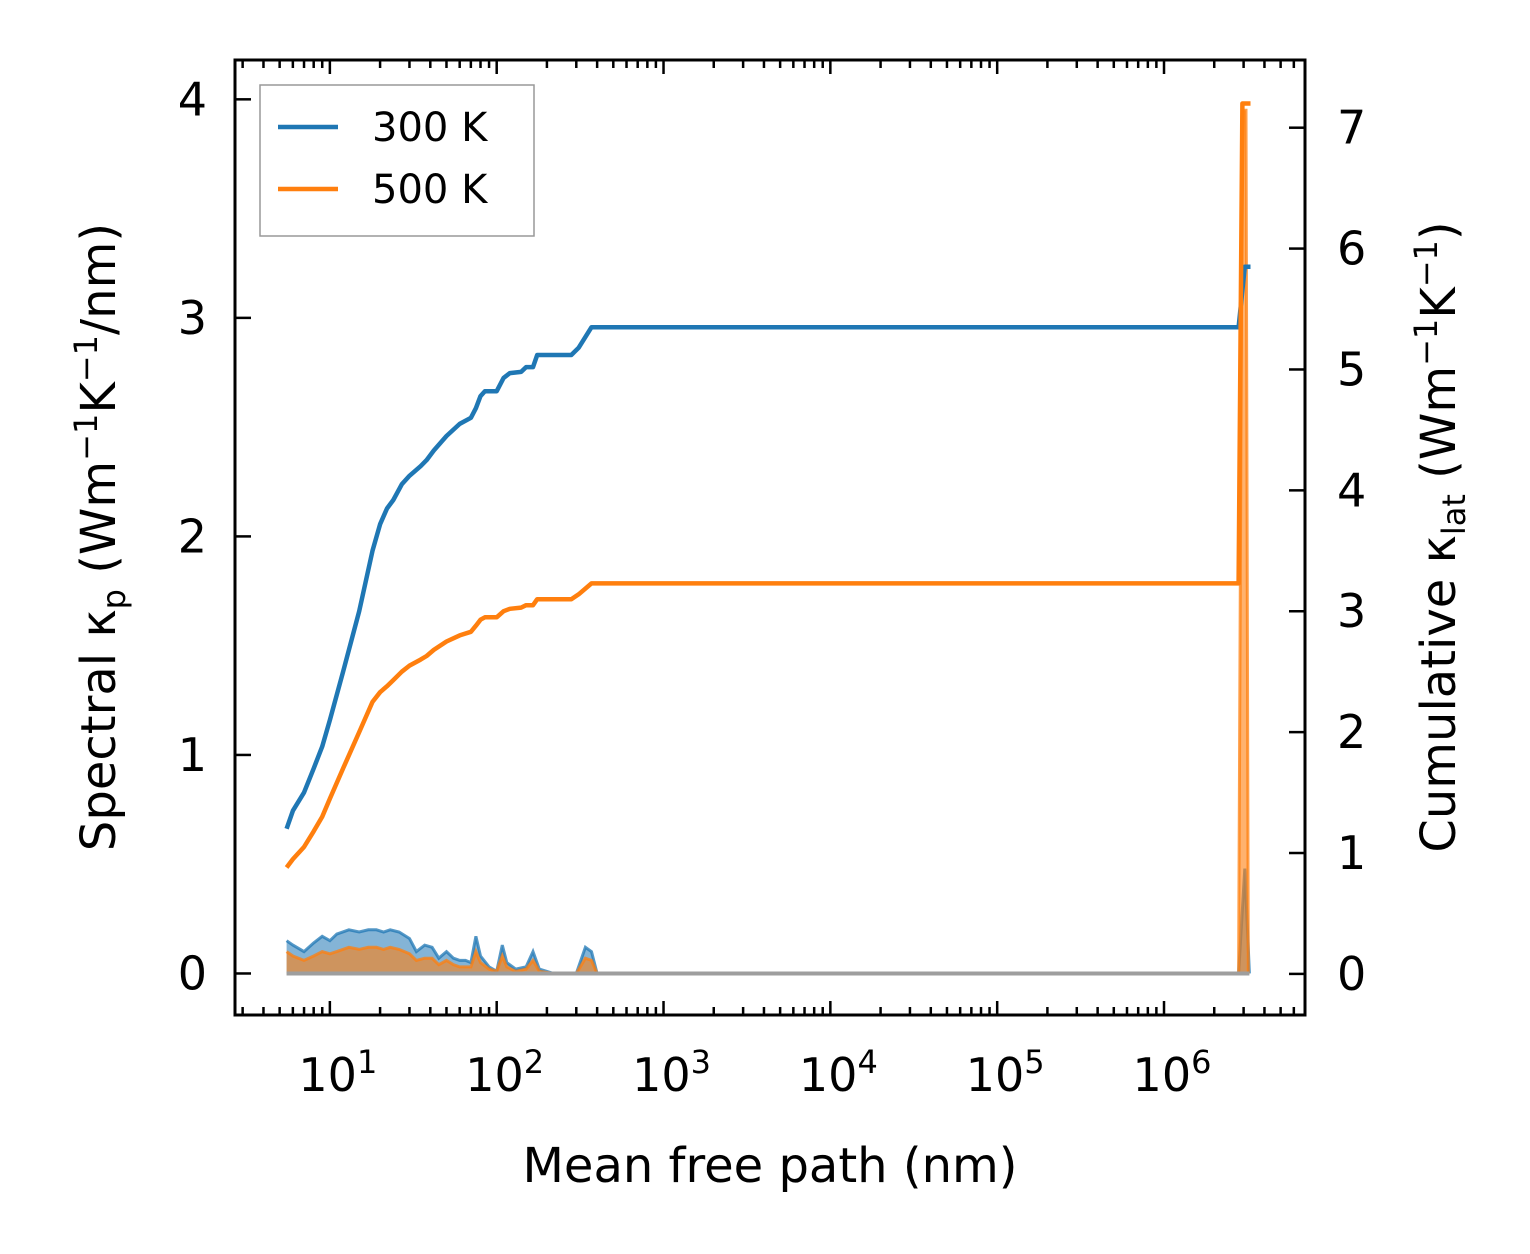  I want to click on y-right-tick-label: 0, so click(1351, 974).